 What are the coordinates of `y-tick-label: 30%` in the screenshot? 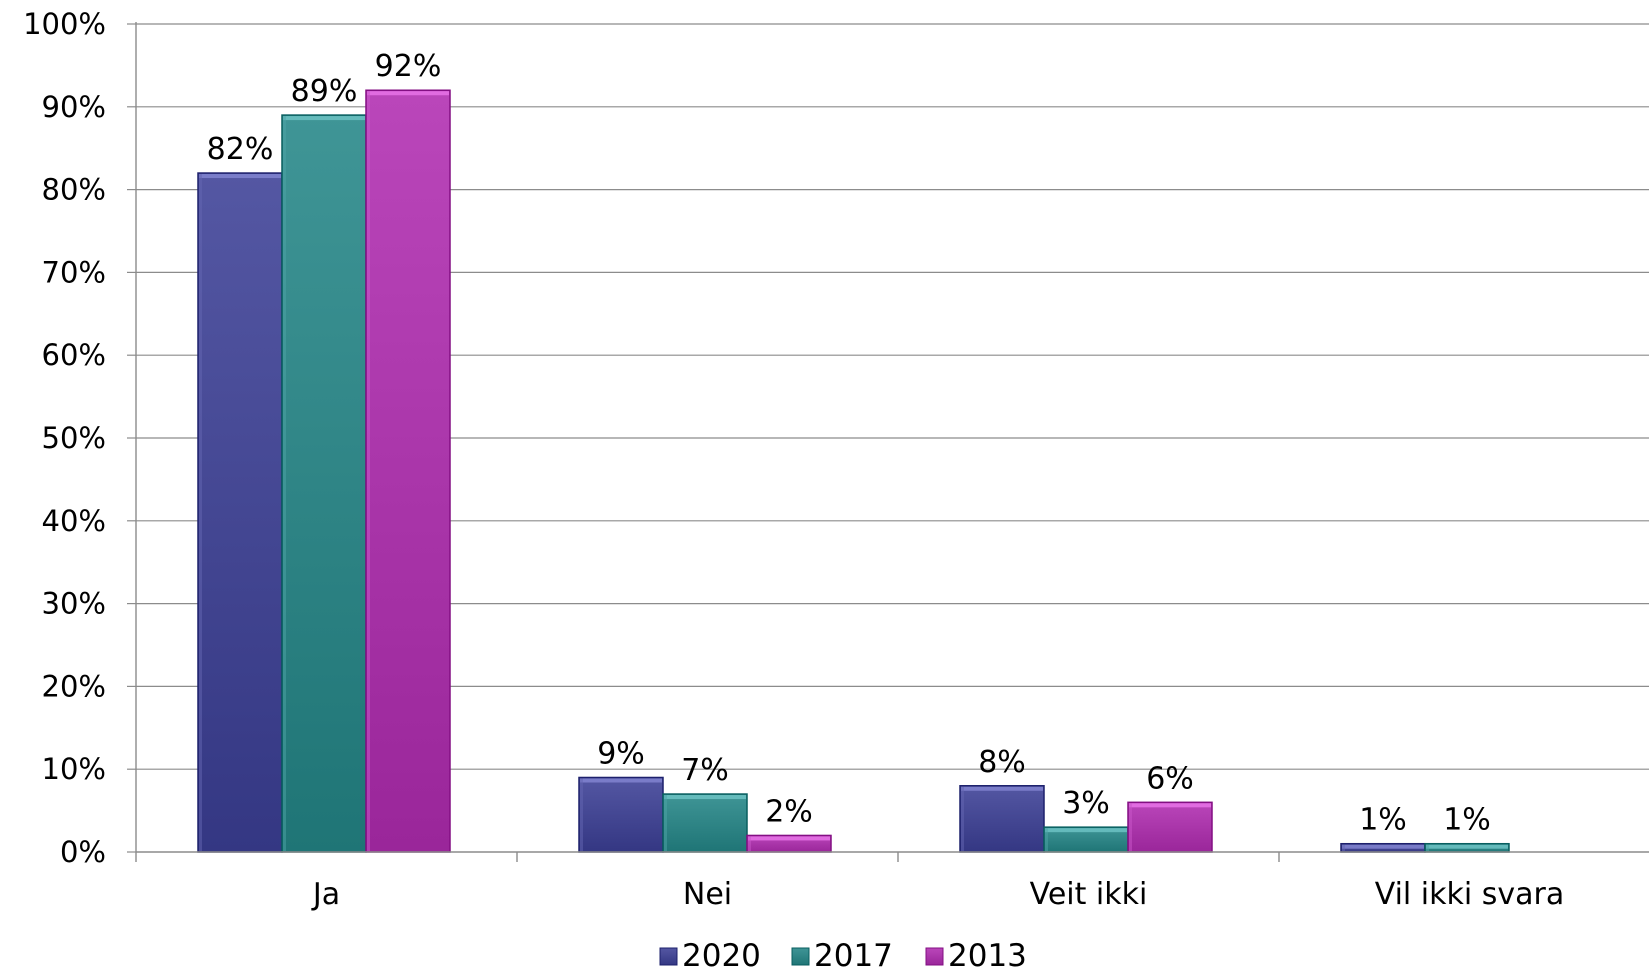 It's located at (74, 604).